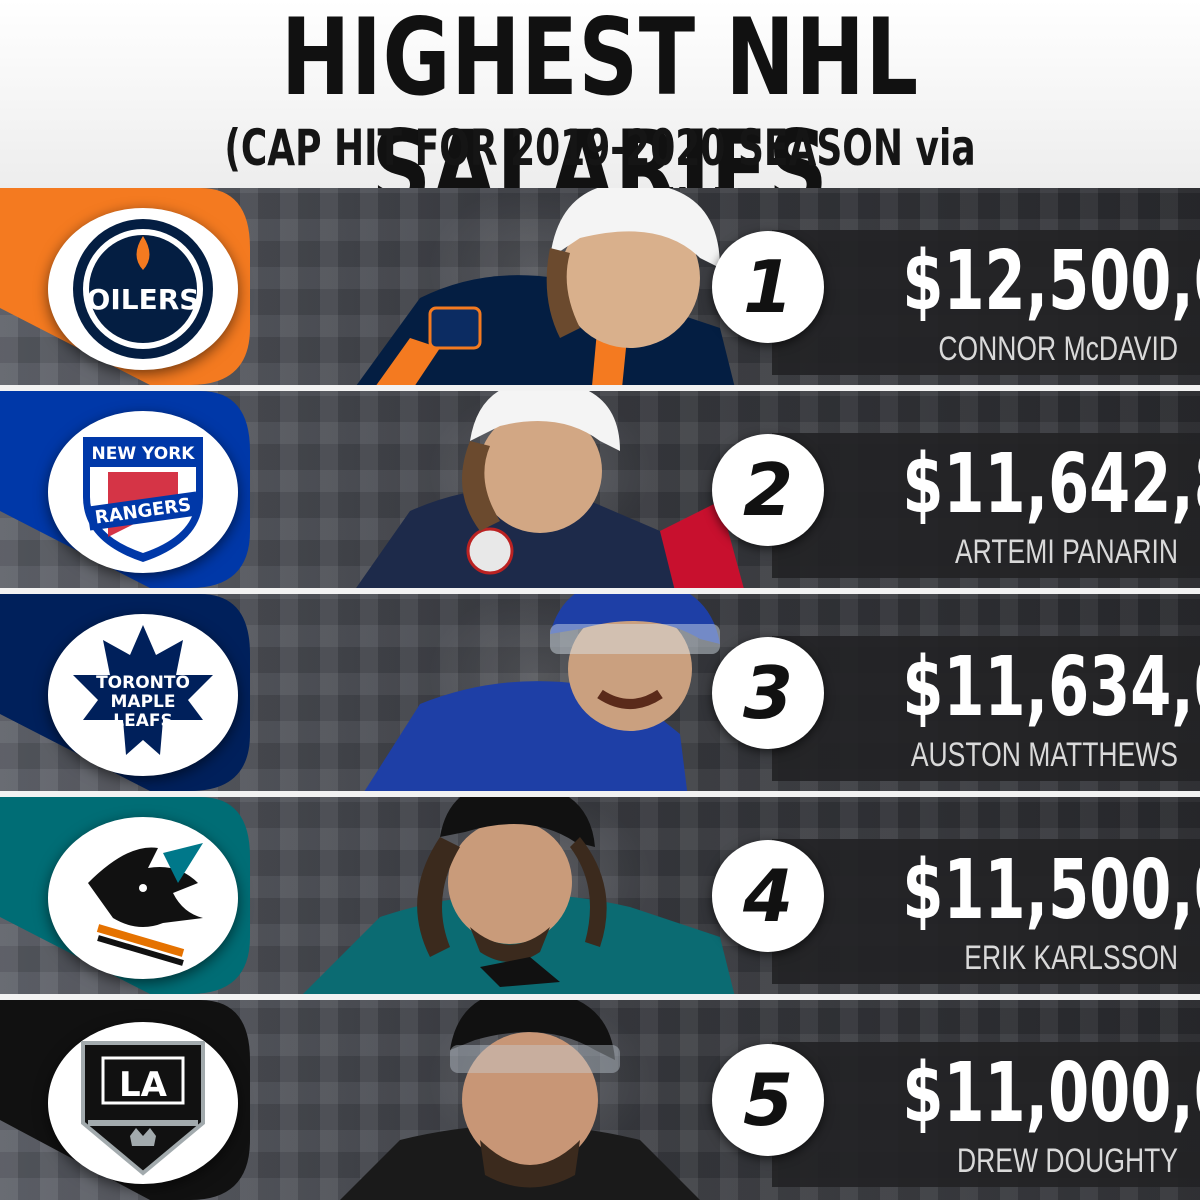 Image resolution: width=1200 pixels, height=1200 pixels. What do you see at coordinates (1071, 958) in the screenshot?
I see `player-name: ERIK KARLSSON` at bounding box center [1071, 958].